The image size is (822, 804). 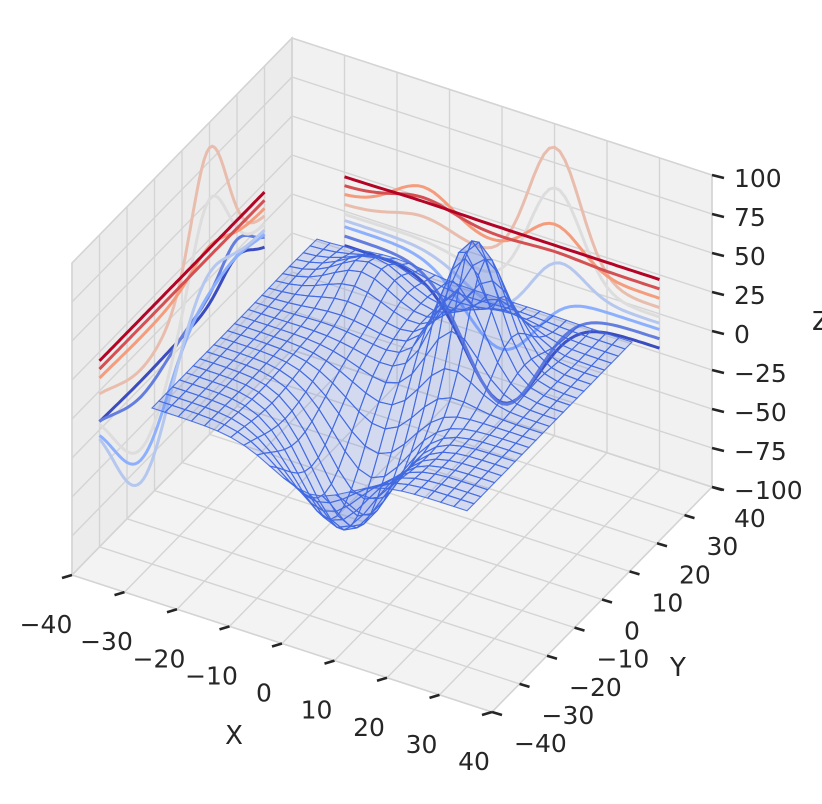 What do you see at coordinates (750, 217) in the screenshot?
I see `z-tick-label: 75` at bounding box center [750, 217].